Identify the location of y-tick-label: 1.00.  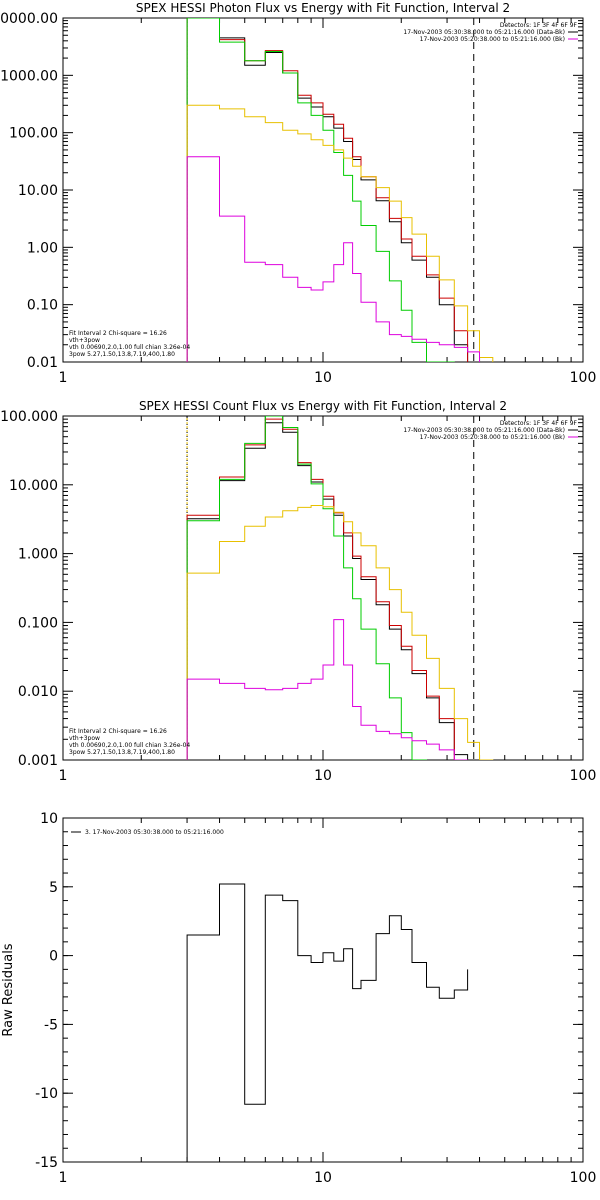
(42, 248).